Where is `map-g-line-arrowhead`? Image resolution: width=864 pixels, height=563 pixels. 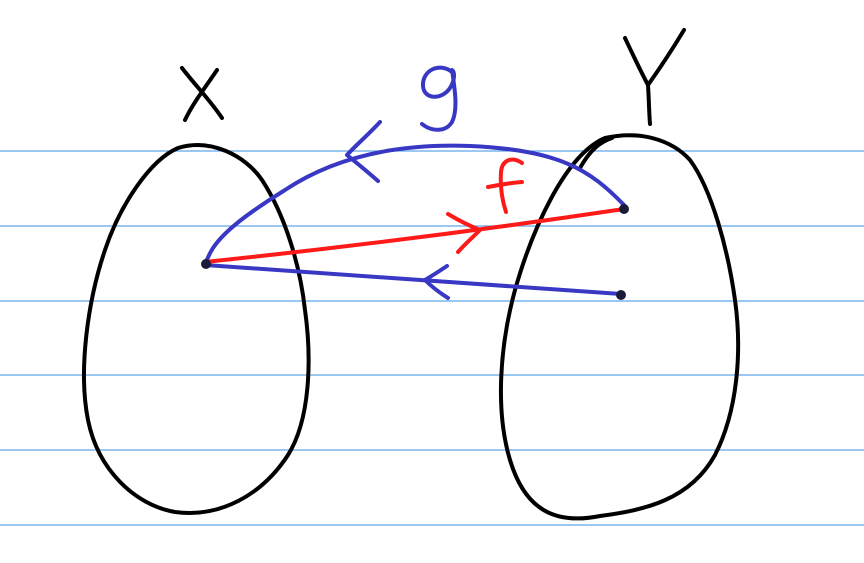
map-g-line-arrowhead is located at coordinates (436, 282).